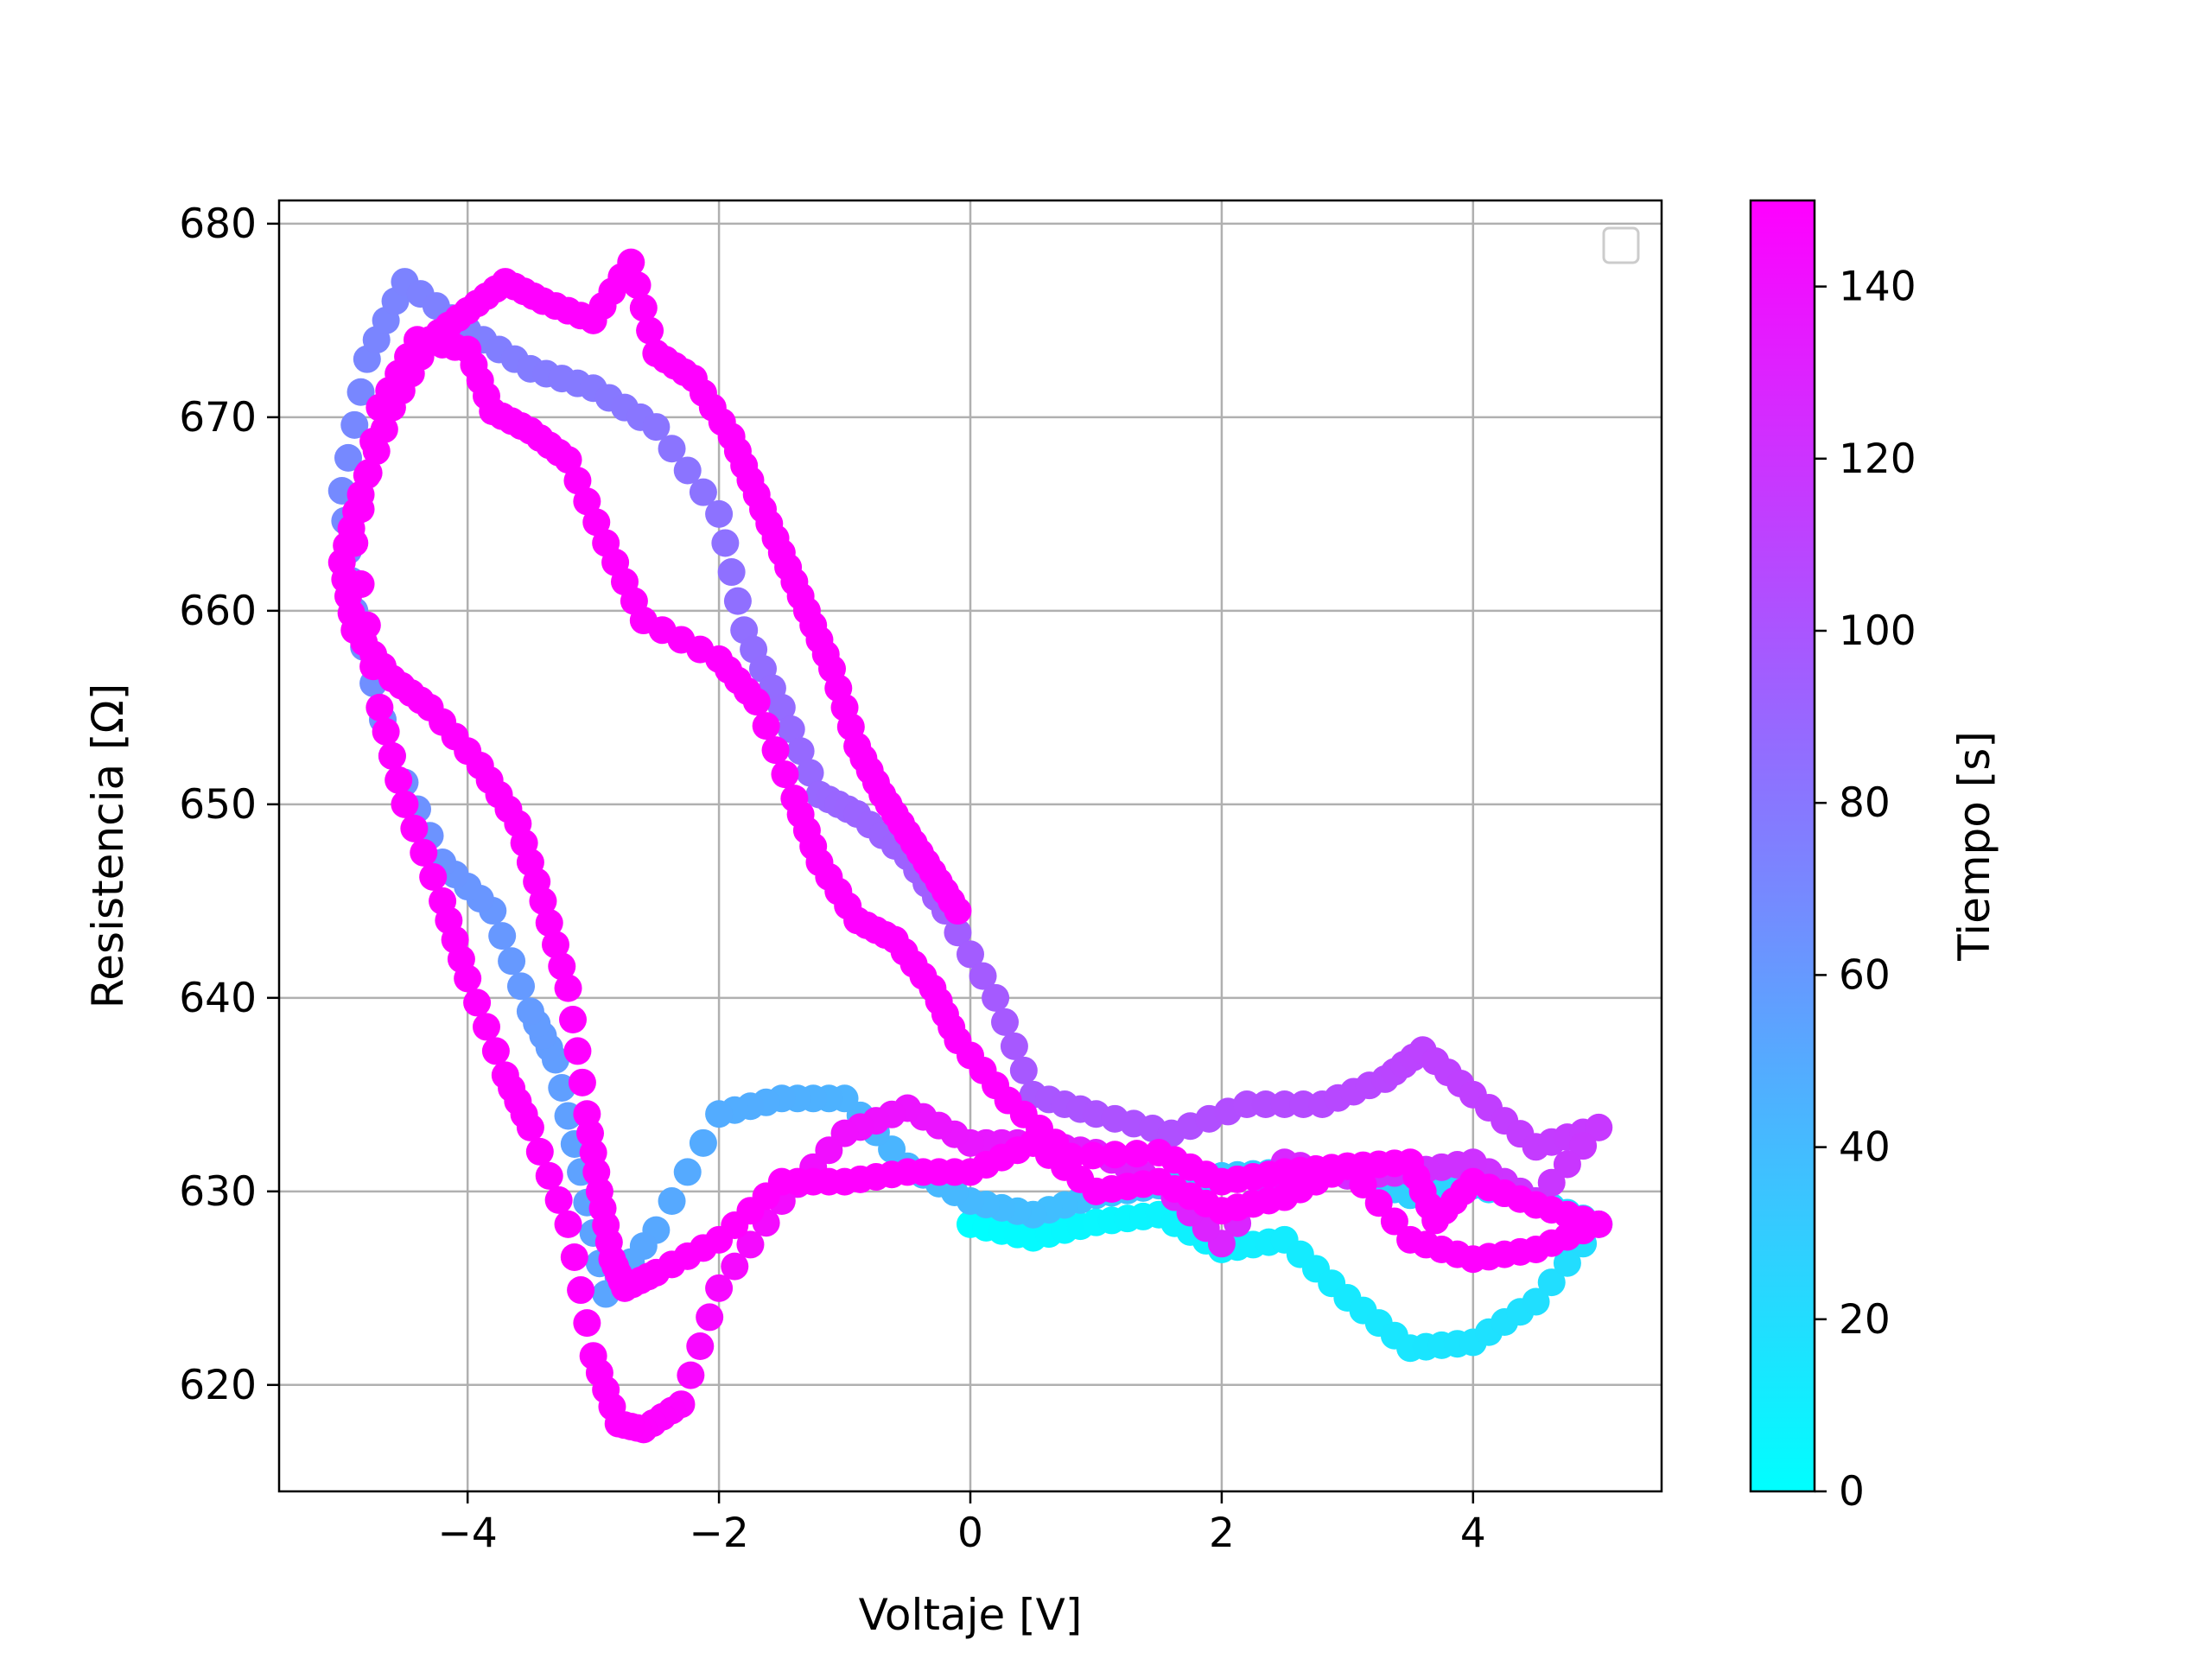  I want to click on x-tick-label: 2, so click(1222, 1533).